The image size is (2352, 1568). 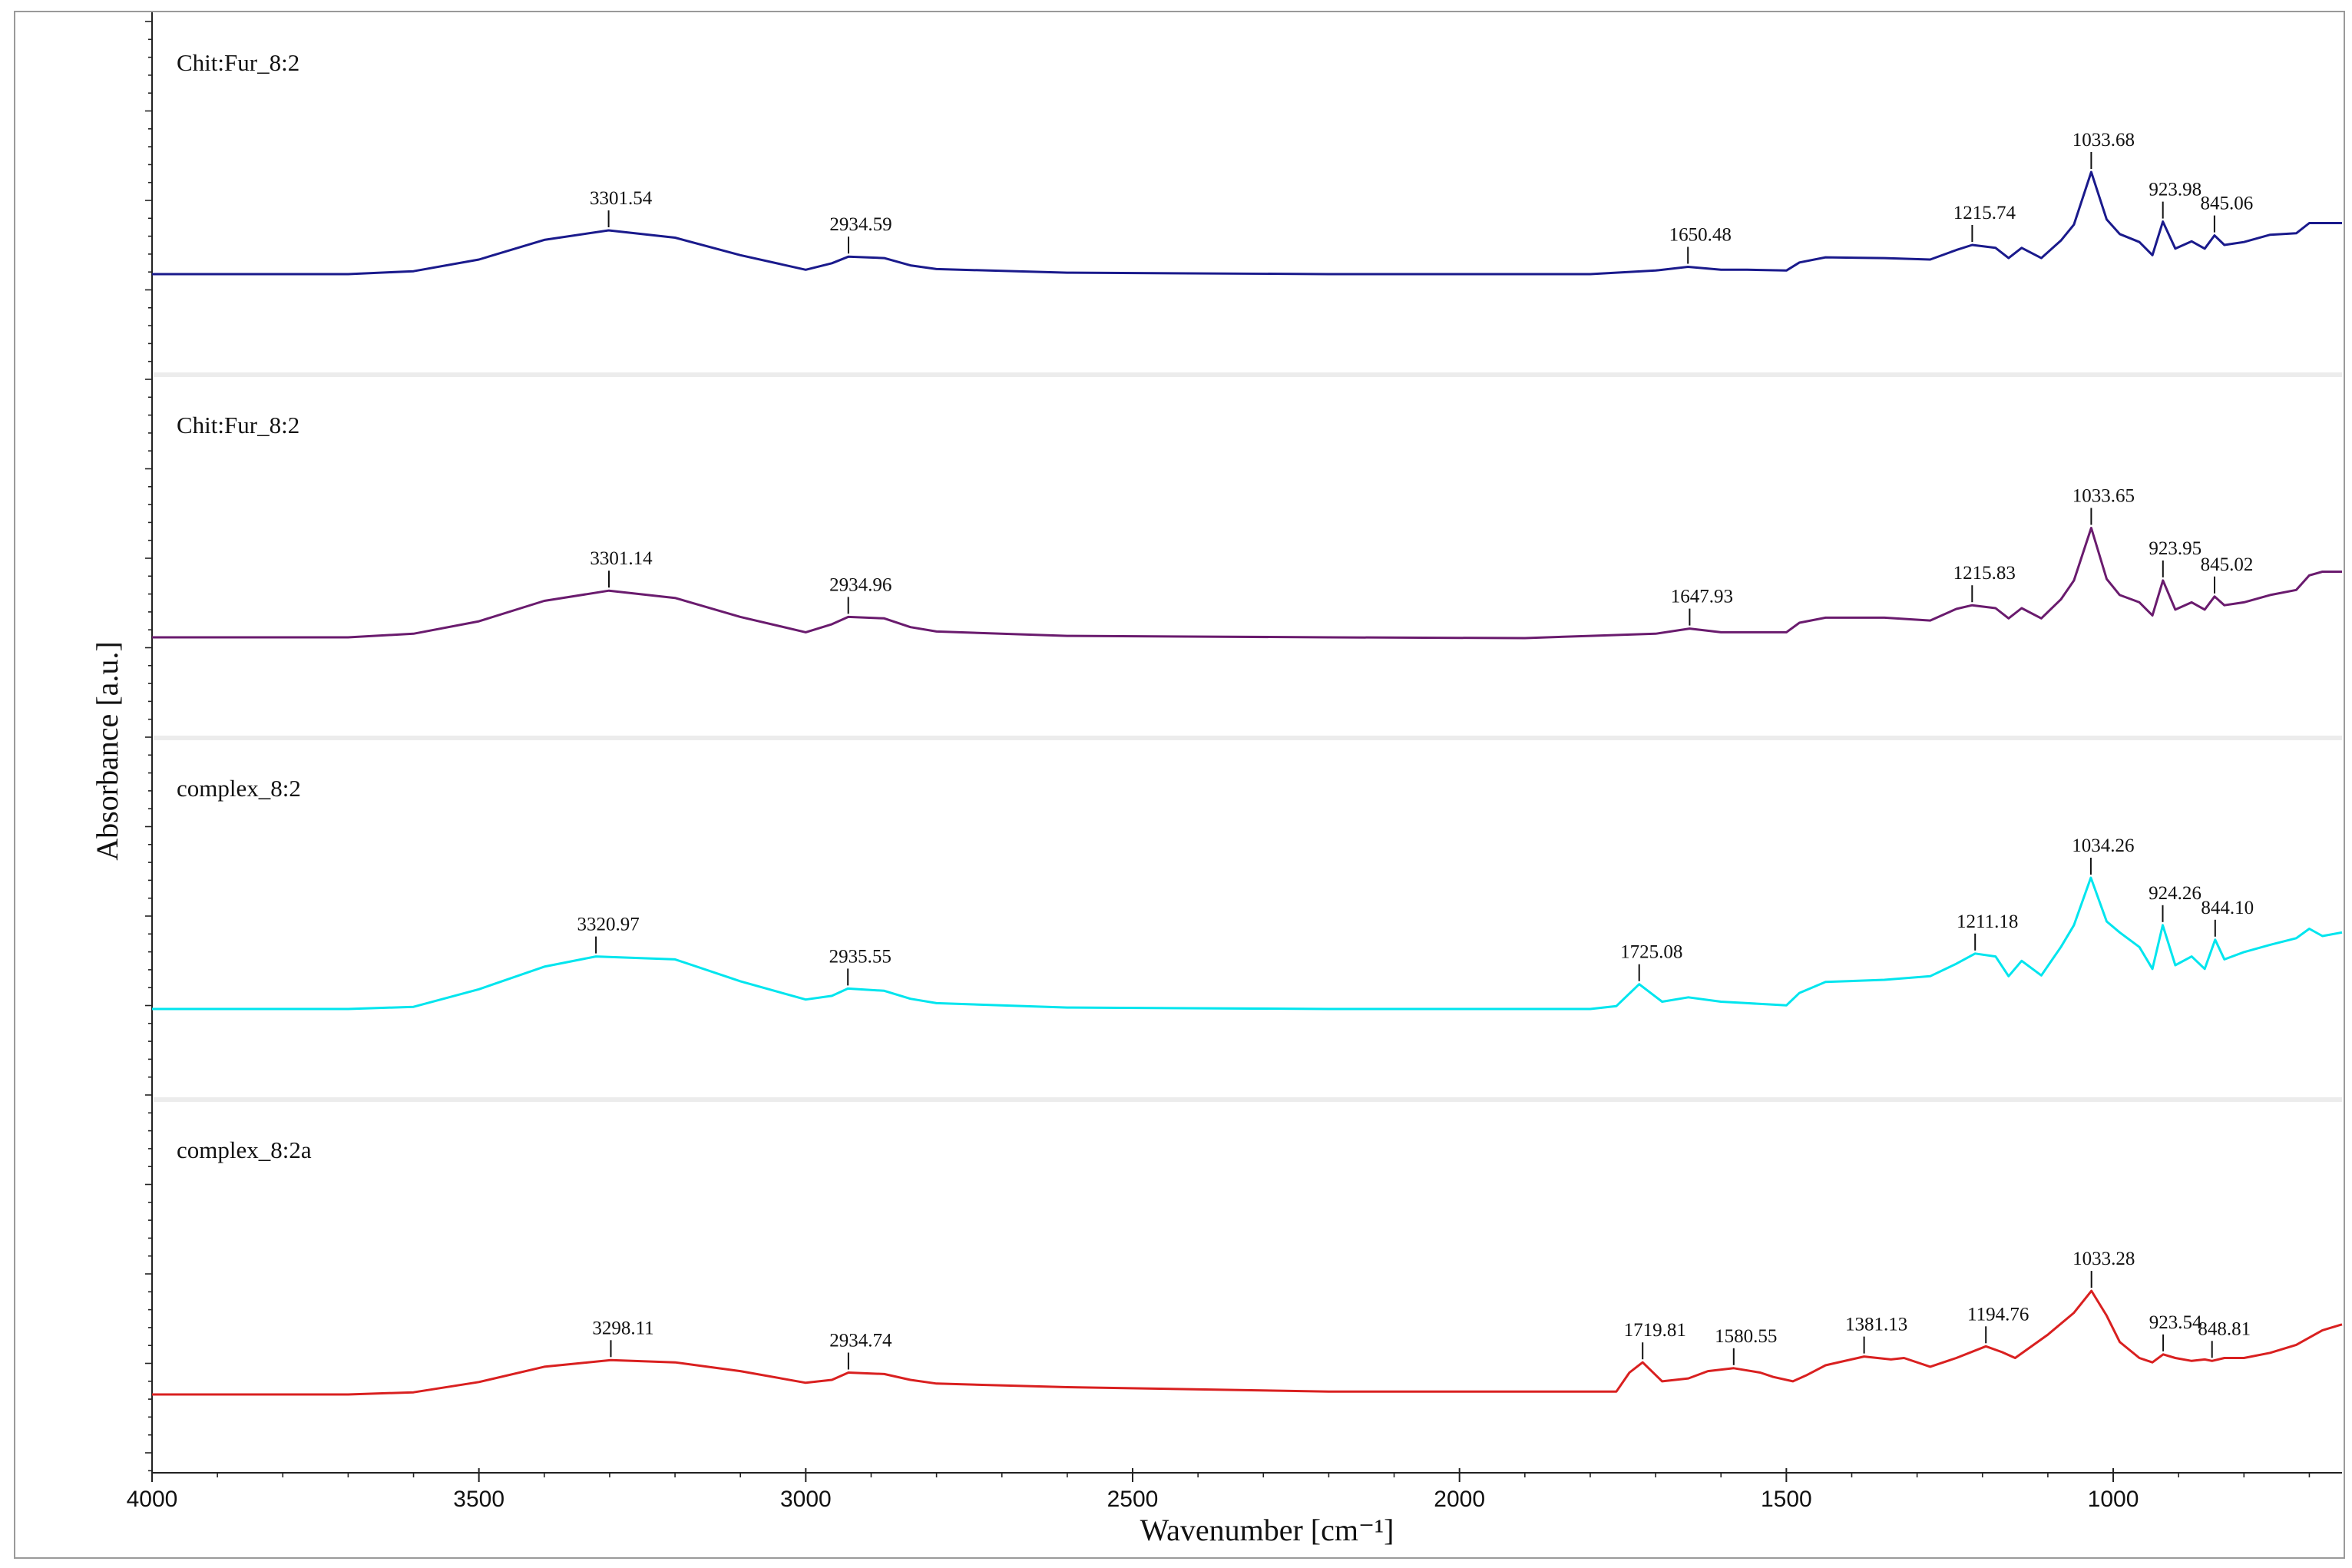 What do you see at coordinates (239, 789) in the screenshot?
I see `panel-label: complex_8:2` at bounding box center [239, 789].